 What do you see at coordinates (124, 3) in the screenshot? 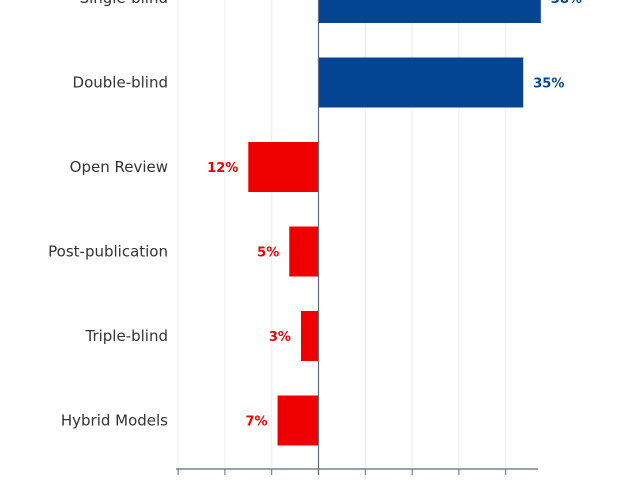
I see `category-label: Single-blind` at bounding box center [124, 3].